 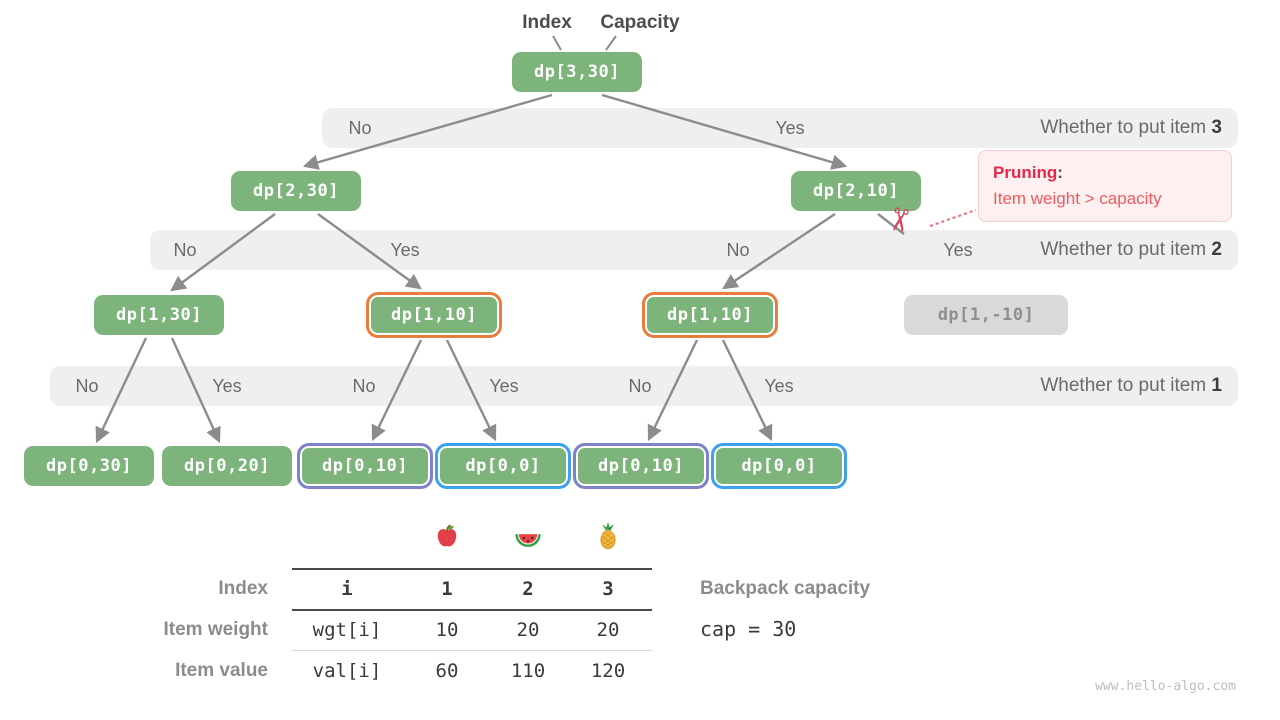 What do you see at coordinates (1216, 385) in the screenshot?
I see `band-item-1-num: 1` at bounding box center [1216, 385].